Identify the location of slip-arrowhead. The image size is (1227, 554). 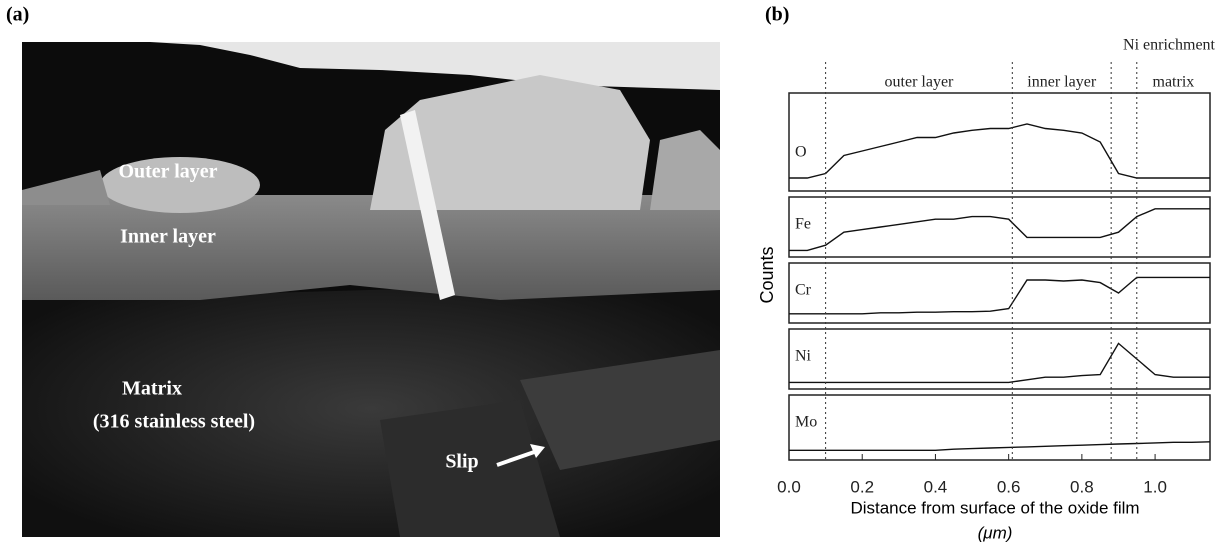
(537, 451).